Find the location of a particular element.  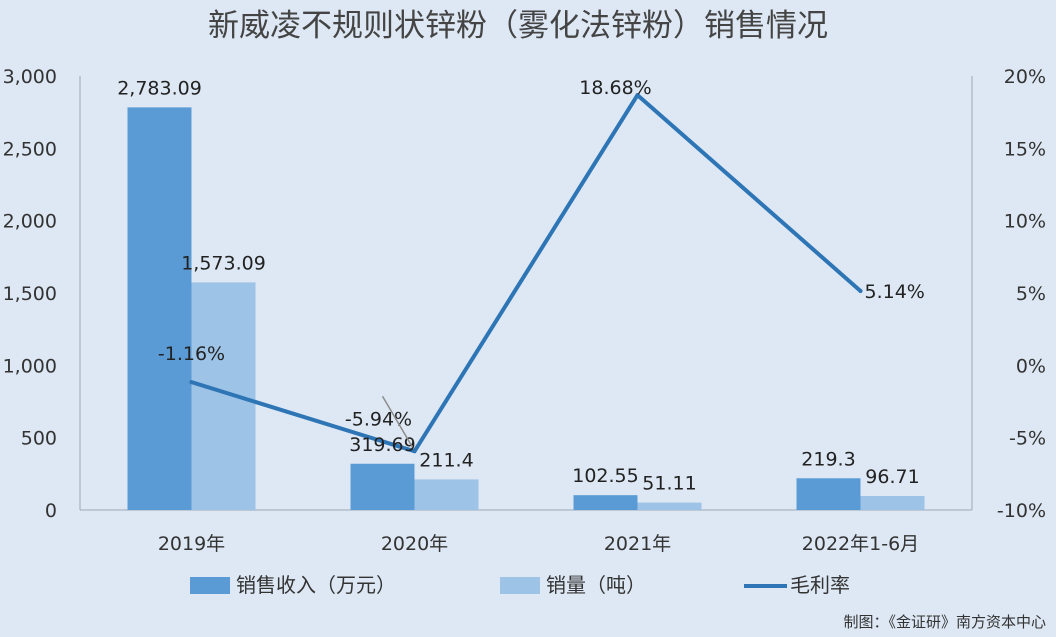

legend: 销售收入（万元） 销量（吨） 毛利率 is located at coordinates (520, 585).